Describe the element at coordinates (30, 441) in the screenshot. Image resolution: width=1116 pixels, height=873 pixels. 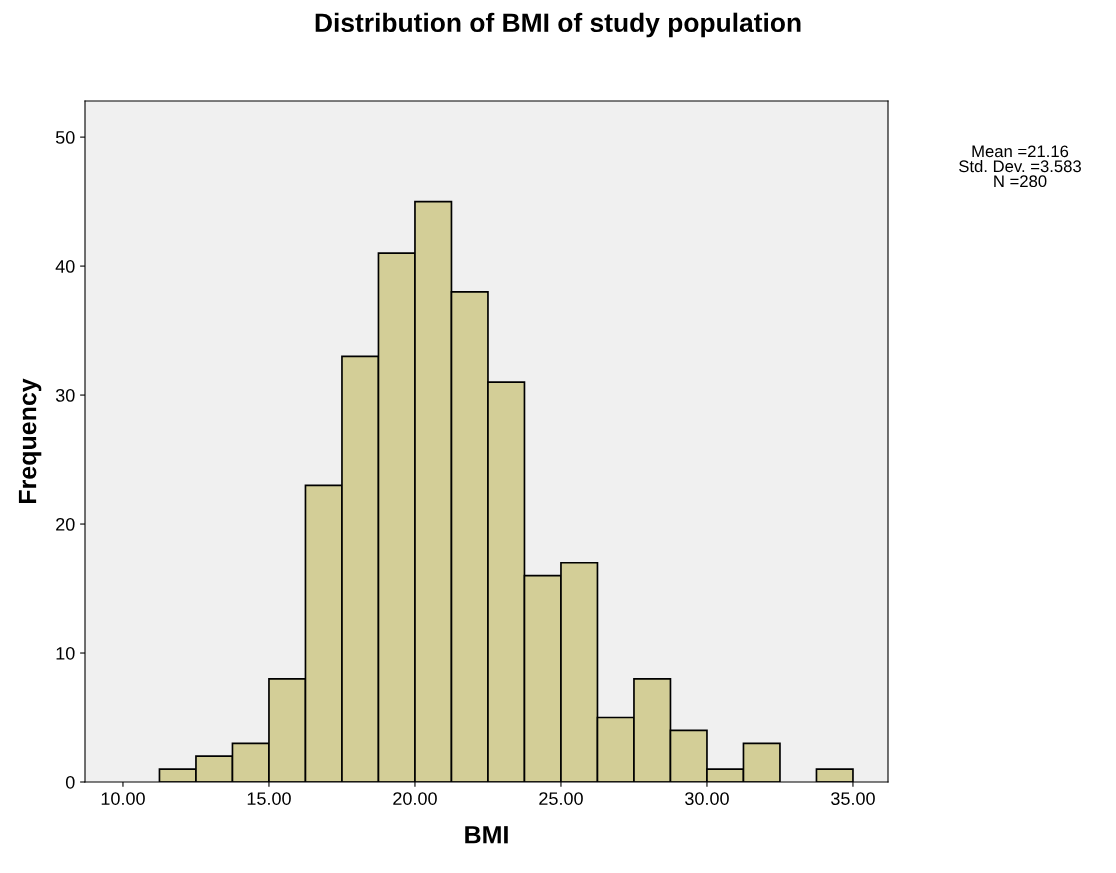
I see `y-axis-title: Frequency` at that location.